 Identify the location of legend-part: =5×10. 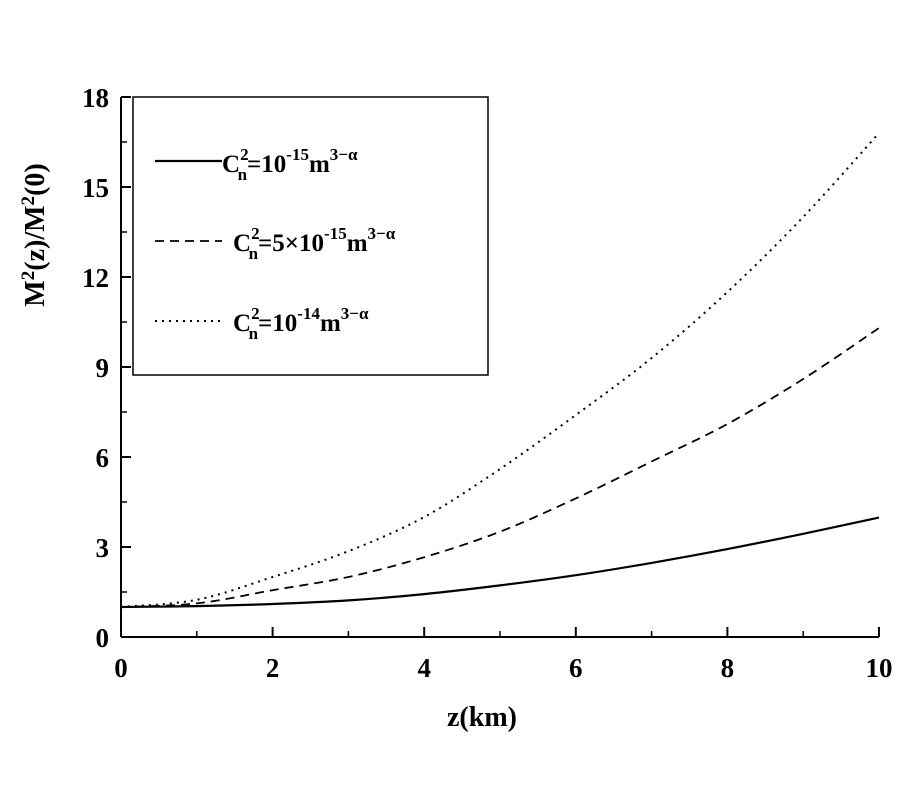
(291, 243).